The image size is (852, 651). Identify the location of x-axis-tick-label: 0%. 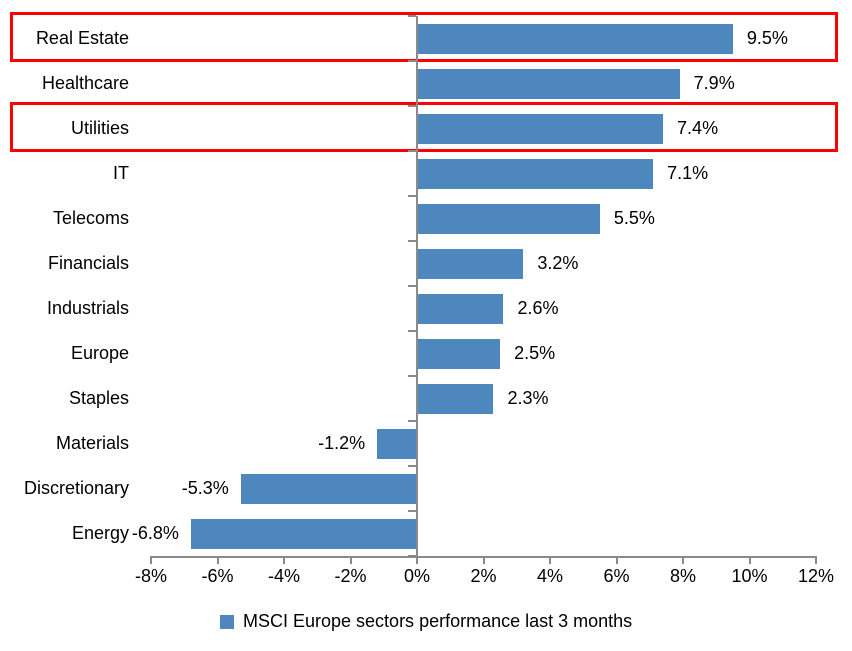
(416, 576).